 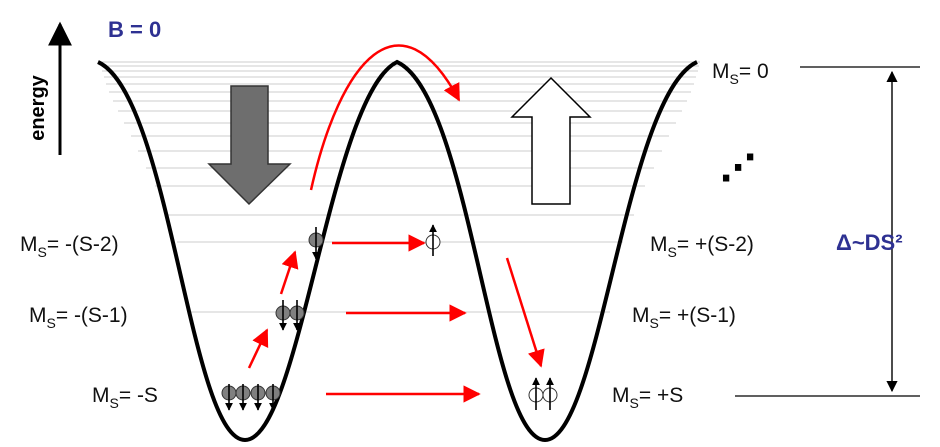 What do you see at coordinates (684, 317) in the screenshot?
I see `level-label-right-s1: MS= +(S-1)` at bounding box center [684, 317].